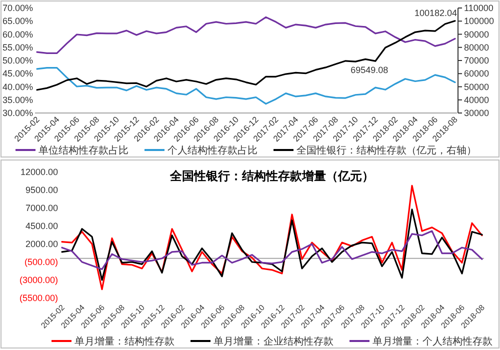 The height and width of the screenshot is (350, 500). I want to click on y-tick-label: 50.00%, so click(17, 61).